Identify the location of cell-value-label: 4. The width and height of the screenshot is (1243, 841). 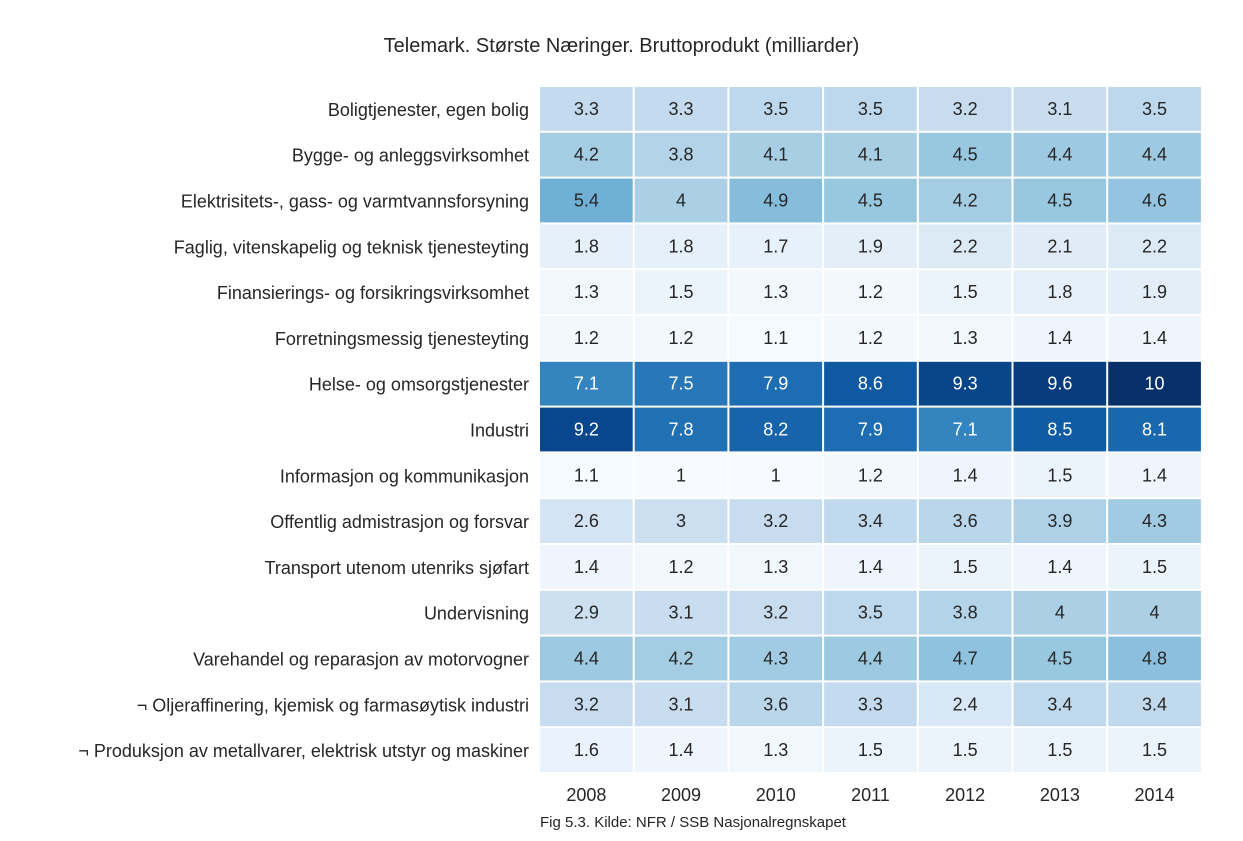
(1060, 613).